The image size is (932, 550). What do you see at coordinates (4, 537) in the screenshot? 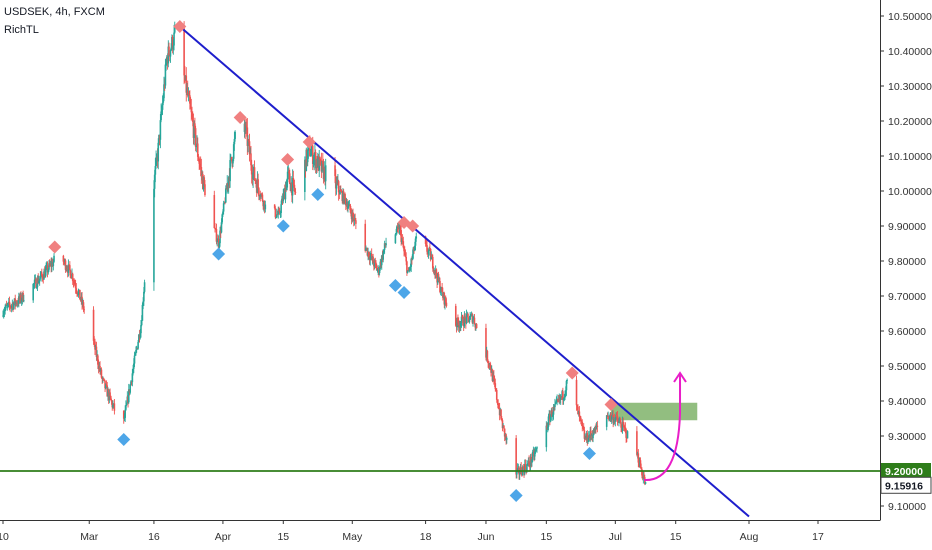
I see `x-tick-label-0: 10` at bounding box center [4, 537].